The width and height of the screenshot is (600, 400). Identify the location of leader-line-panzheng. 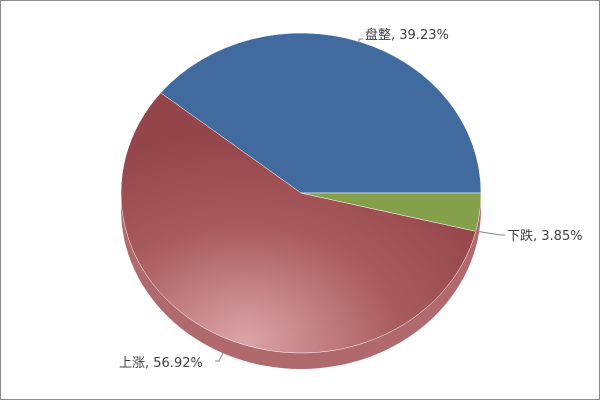
(360, 40).